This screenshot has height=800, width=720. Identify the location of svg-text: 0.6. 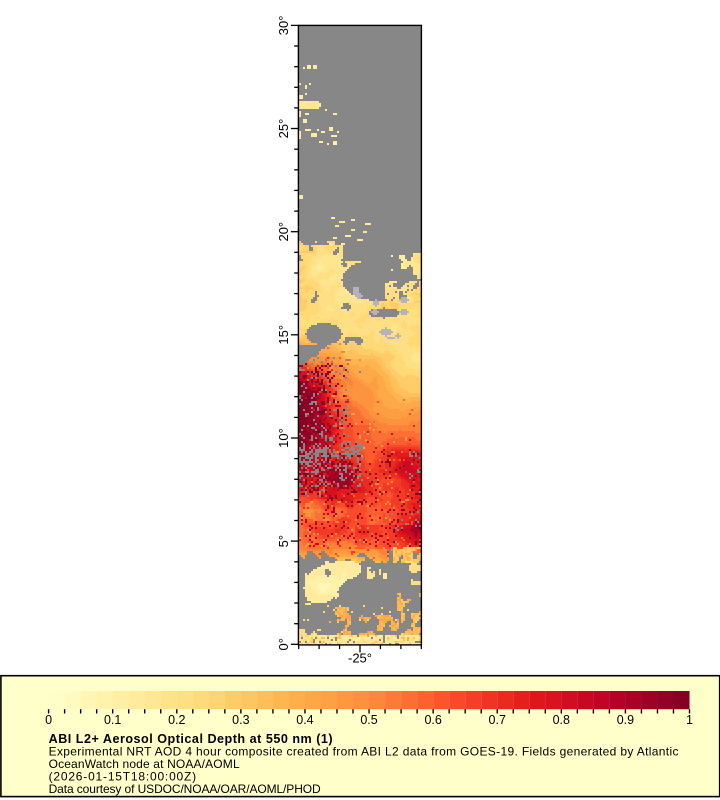
(432, 720).